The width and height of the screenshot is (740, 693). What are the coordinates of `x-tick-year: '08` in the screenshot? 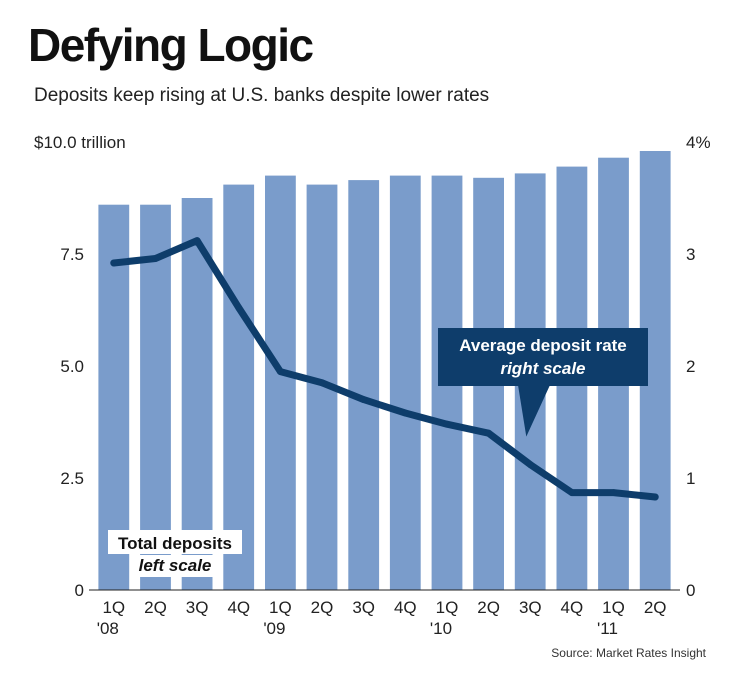 It's located at (108, 628).